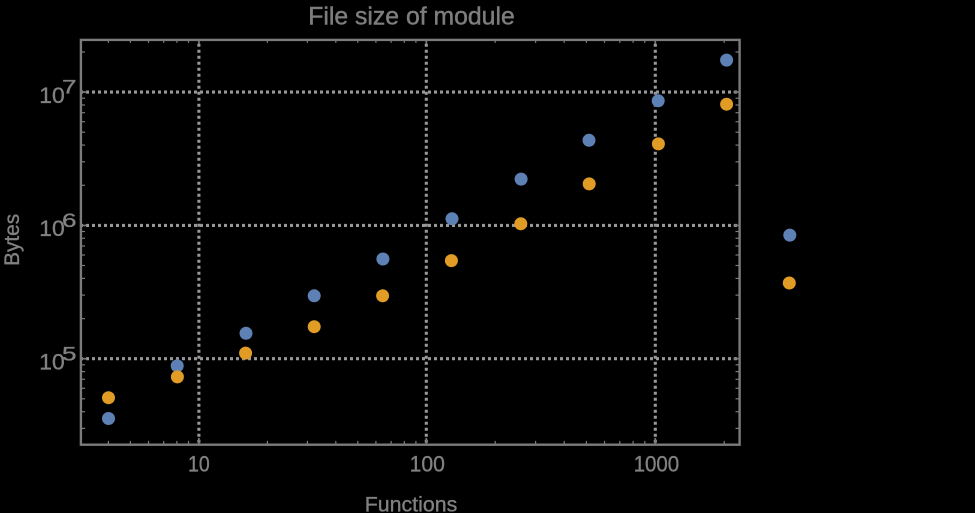 This screenshot has height=513, width=975. Describe the element at coordinates (69, 221) in the screenshot. I see `svg-text: 6` at that location.